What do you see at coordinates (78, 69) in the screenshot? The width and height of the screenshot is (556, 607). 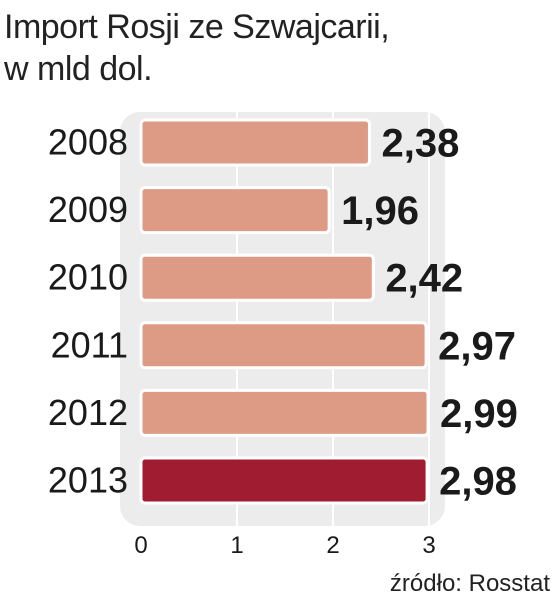 I see `chart-title-line-2: w mld dol.` at bounding box center [78, 69].